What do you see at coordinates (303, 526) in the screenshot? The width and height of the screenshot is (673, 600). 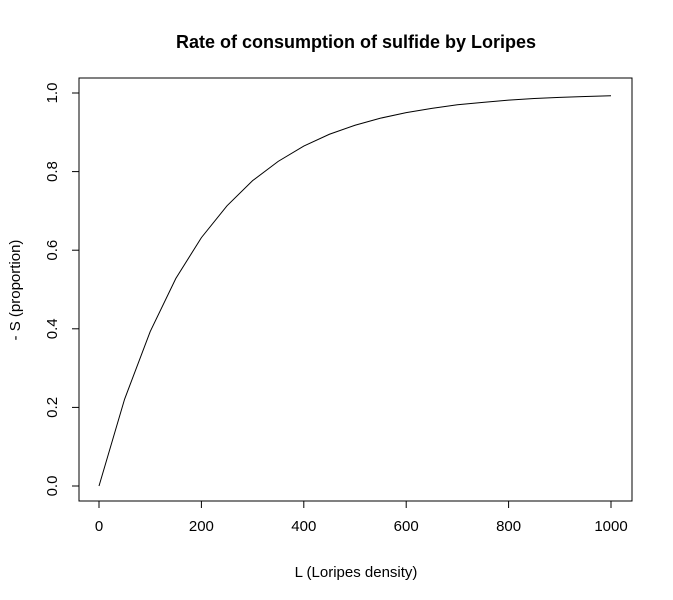 I see `x-tick-label: 400` at bounding box center [303, 526].